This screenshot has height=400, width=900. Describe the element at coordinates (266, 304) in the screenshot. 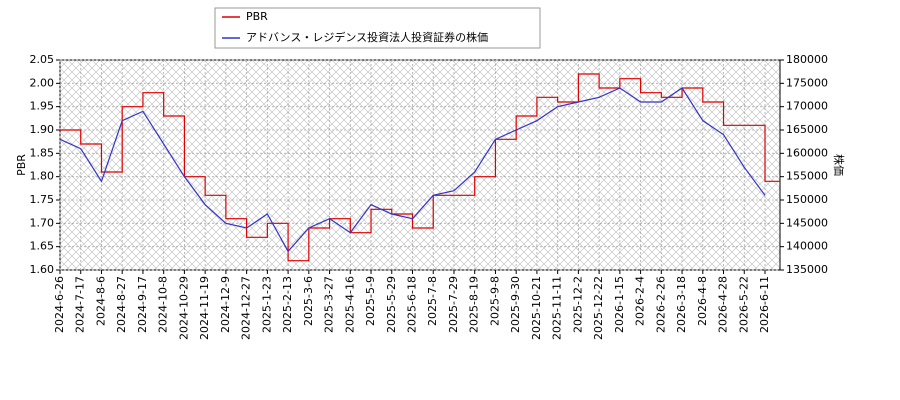

I see `x-tick-label: 2025-1-23` at that location.